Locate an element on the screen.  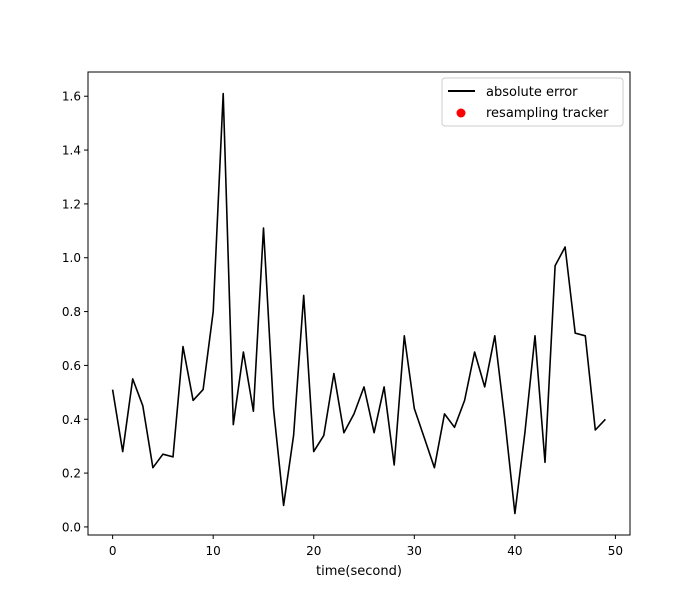
legend-box is located at coordinates (532, 102).